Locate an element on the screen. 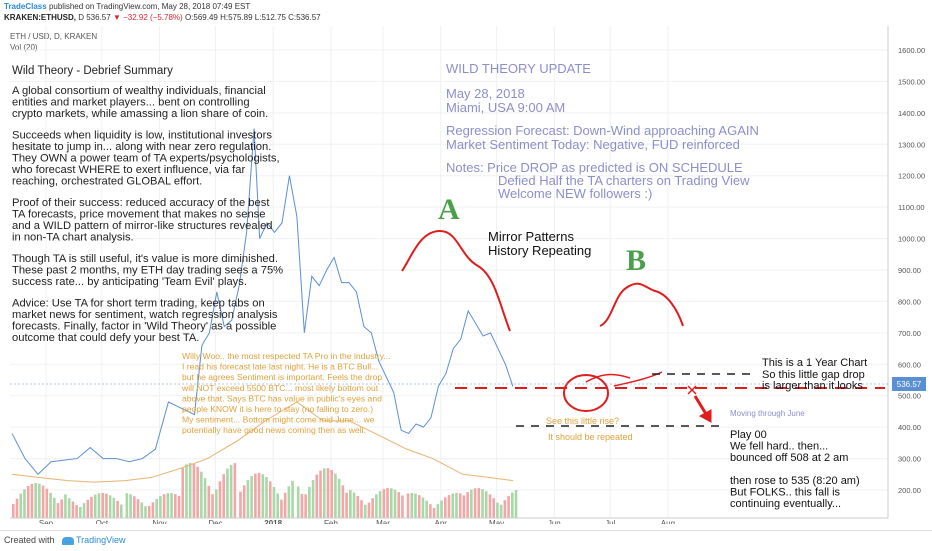 Image resolution: width=932 pixels, height=551 pixels. play-note-line: bounced off 508 at 2 am is located at coordinates (789, 458).